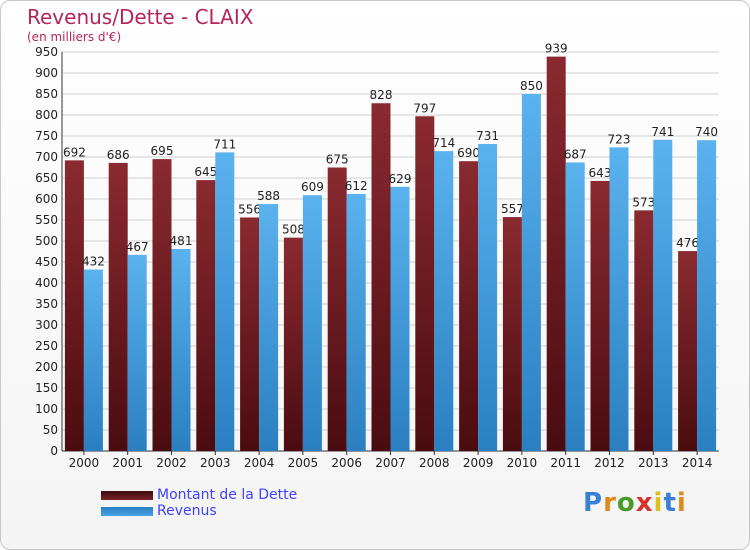 This screenshot has width=750, height=550. Describe the element at coordinates (46, 52) in the screenshot. I see `y-tick-label: 950` at that location.